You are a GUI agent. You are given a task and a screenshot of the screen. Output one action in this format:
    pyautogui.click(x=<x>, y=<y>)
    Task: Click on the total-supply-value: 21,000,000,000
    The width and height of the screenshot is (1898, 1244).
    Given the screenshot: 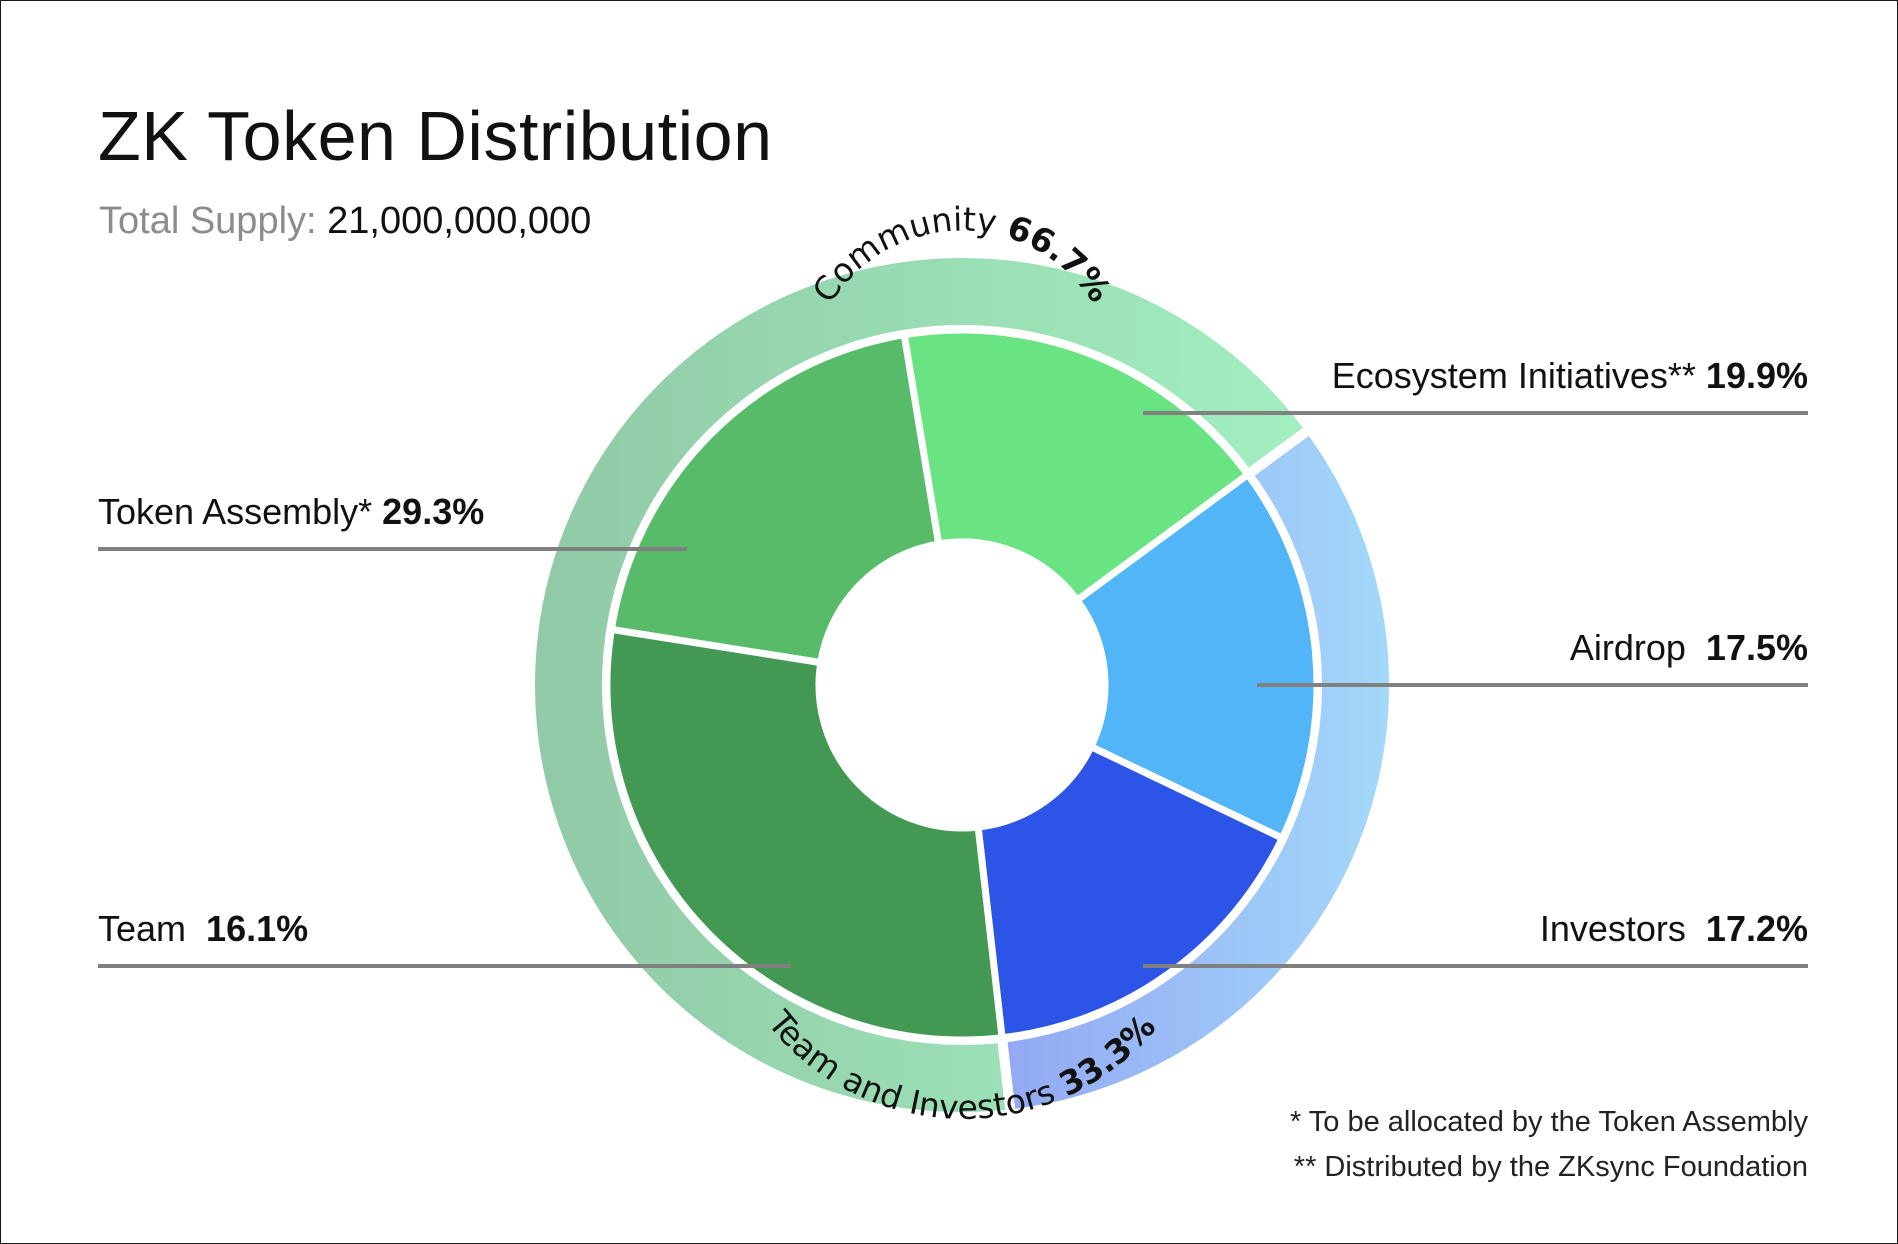 What is the action you would take?
    pyautogui.click(x=459, y=221)
    